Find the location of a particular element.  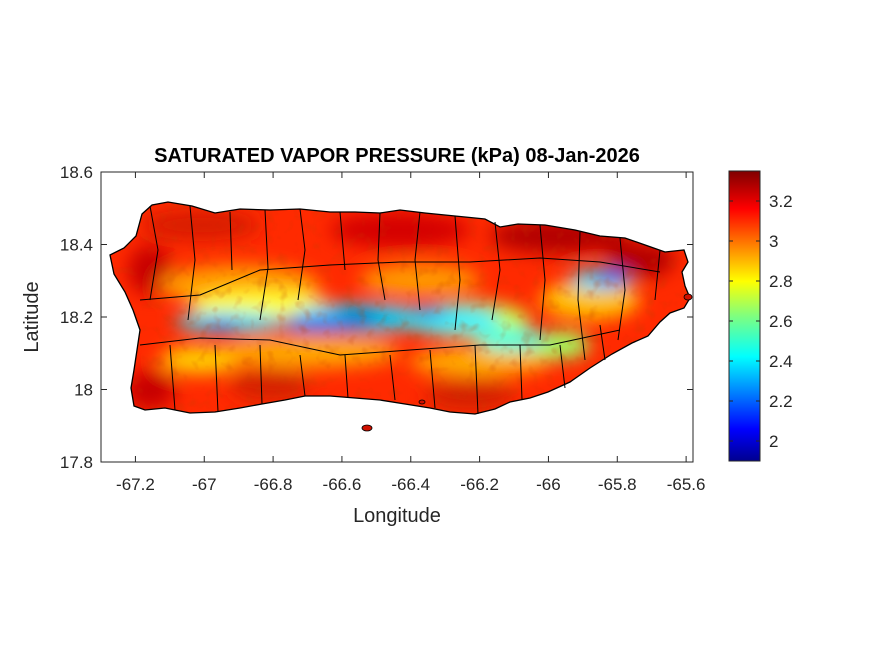

x-tick-label: -66.2 is located at coordinates (479, 484).